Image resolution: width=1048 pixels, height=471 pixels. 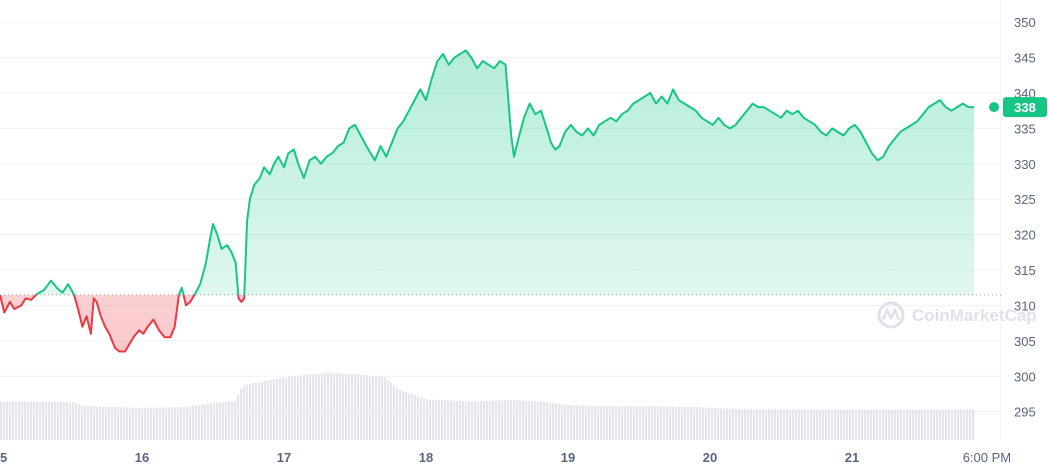 What do you see at coordinates (1025, 107) in the screenshot?
I see `price-tag-box` at bounding box center [1025, 107].